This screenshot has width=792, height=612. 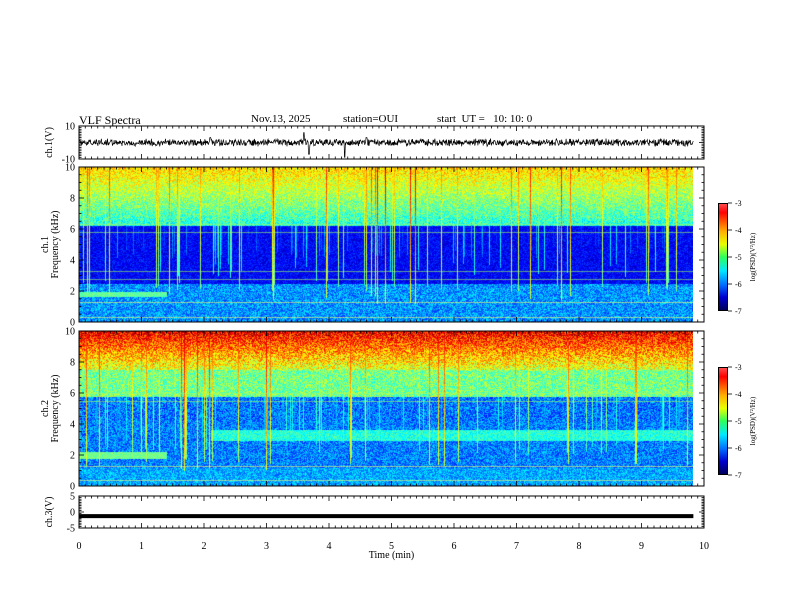 What do you see at coordinates (70, 332) in the screenshot?
I see `panel-3-ytick-label: 10` at bounding box center [70, 332].